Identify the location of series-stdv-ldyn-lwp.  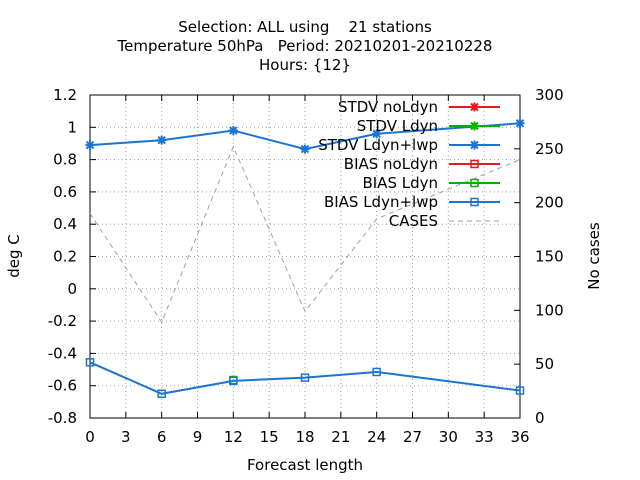
(305, 136).